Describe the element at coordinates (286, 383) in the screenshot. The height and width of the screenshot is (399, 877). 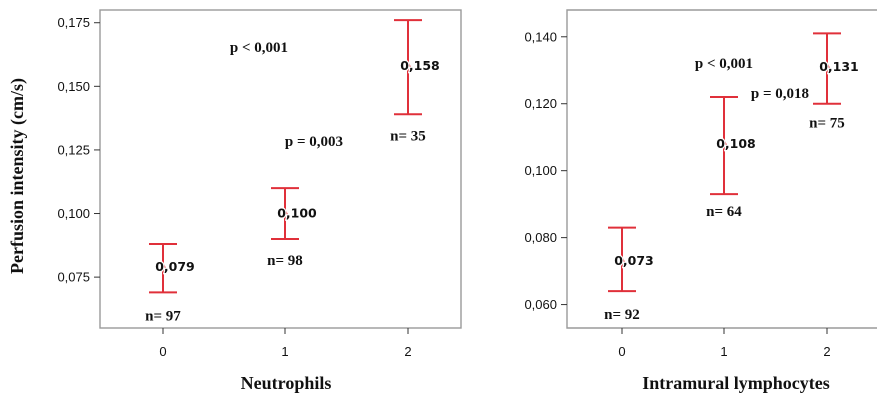
I see `x-axis-title-left: Neutrophils` at that location.